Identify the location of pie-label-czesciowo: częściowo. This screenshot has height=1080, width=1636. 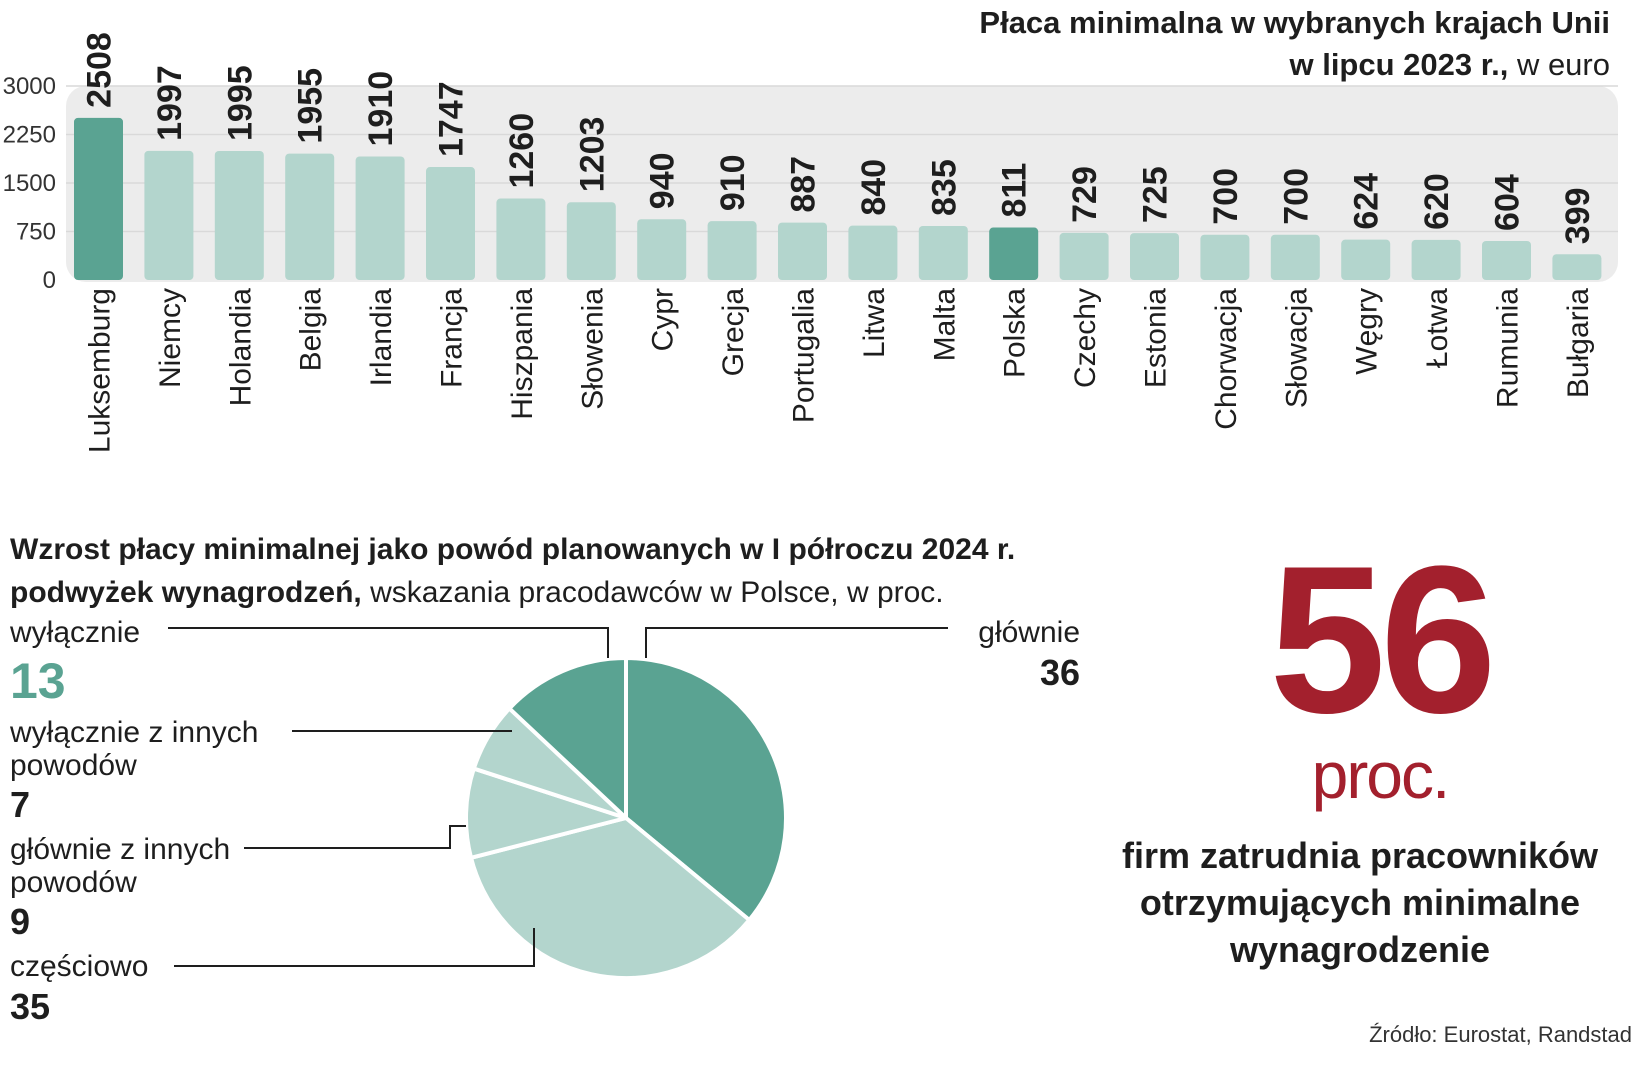
(79, 966).